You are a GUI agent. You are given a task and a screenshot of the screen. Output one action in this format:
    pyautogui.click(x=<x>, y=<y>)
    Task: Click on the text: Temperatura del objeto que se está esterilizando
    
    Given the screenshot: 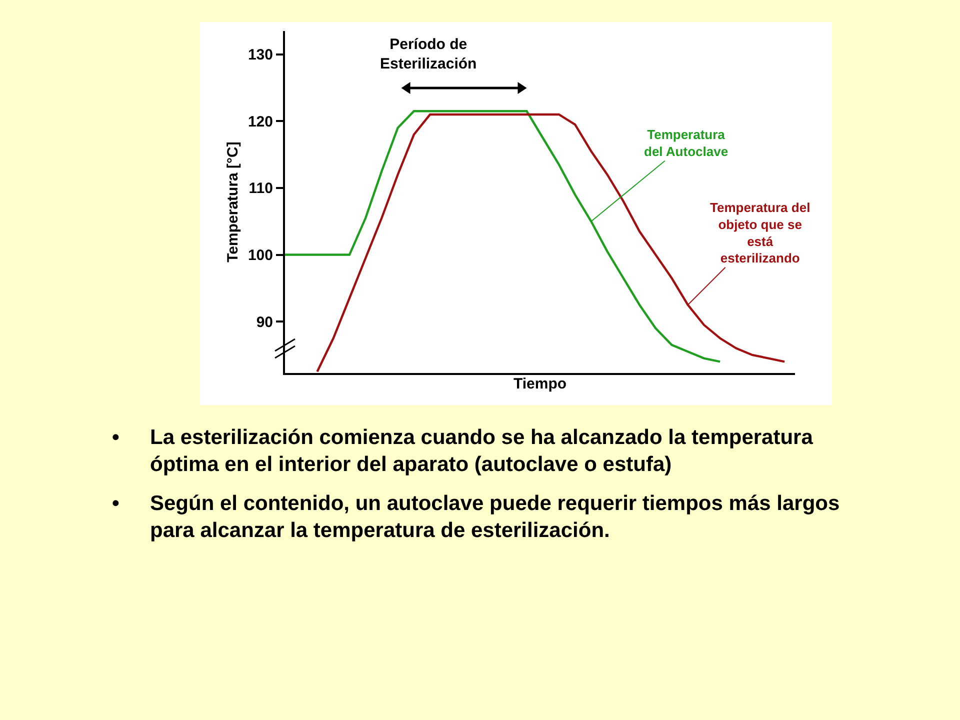 What is the action you would take?
    pyautogui.click(x=760, y=233)
    